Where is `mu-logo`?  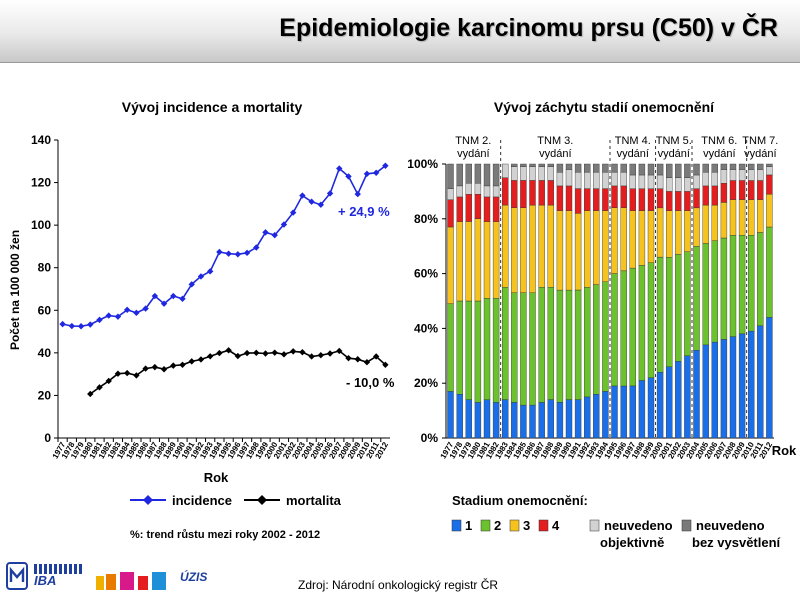
mu-logo is located at coordinates (17, 576).